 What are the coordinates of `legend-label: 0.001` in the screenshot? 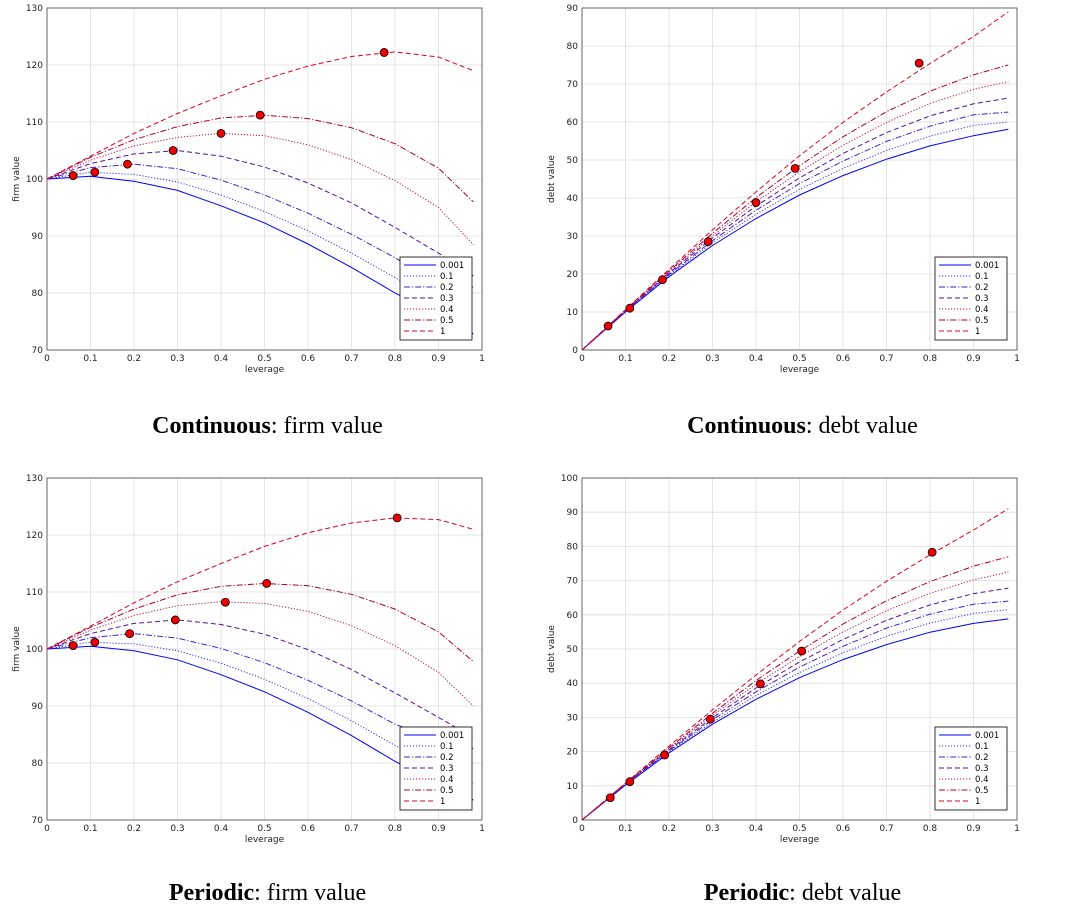 It's located at (452, 736).